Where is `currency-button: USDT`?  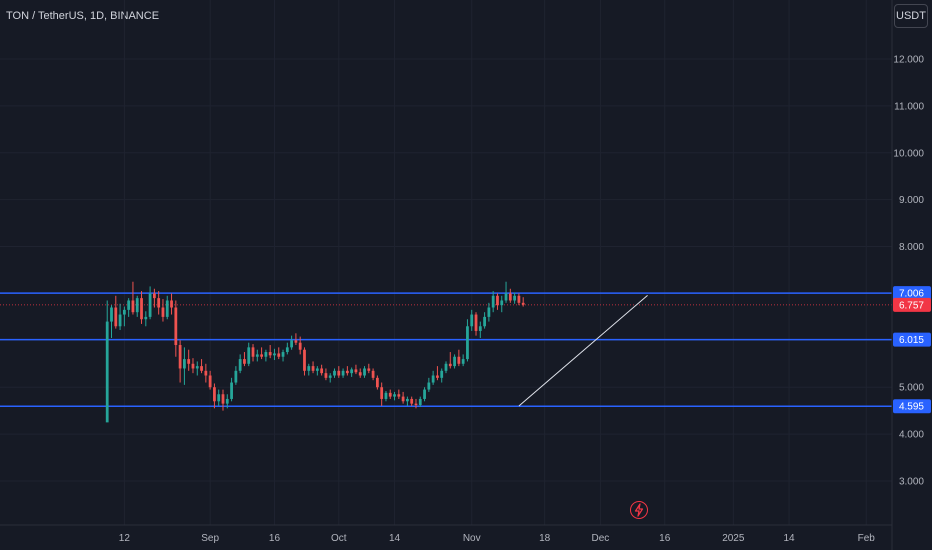 currency-button: USDT is located at coordinates (911, 16).